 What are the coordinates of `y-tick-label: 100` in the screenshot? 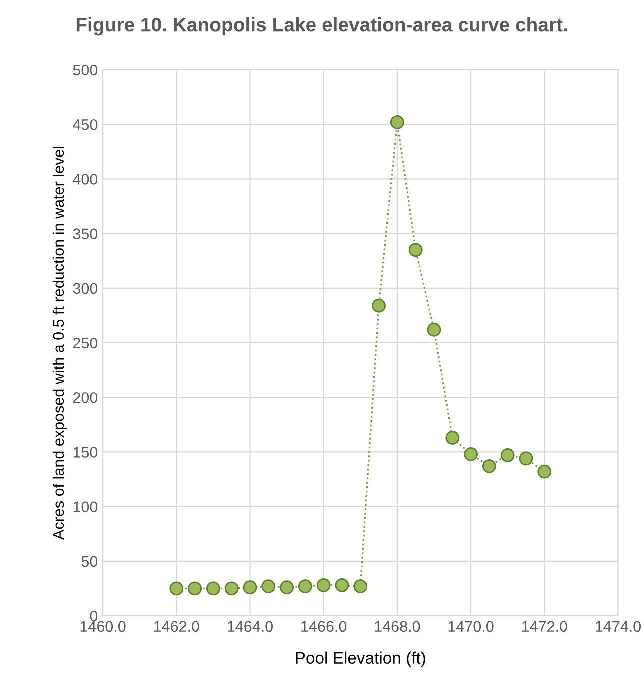 It's located at (86, 507).